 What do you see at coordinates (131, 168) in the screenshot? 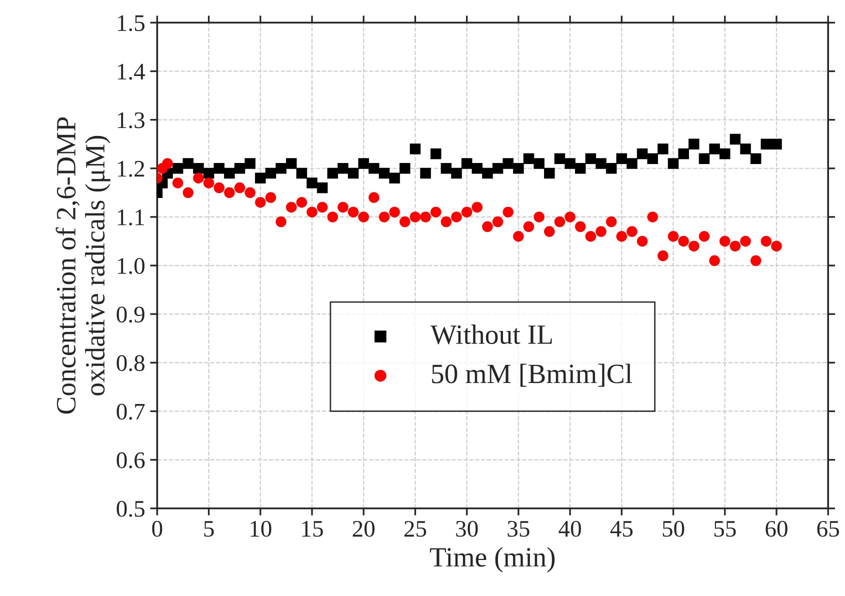
I see `y-tick-label: 1.2` at bounding box center [131, 168].